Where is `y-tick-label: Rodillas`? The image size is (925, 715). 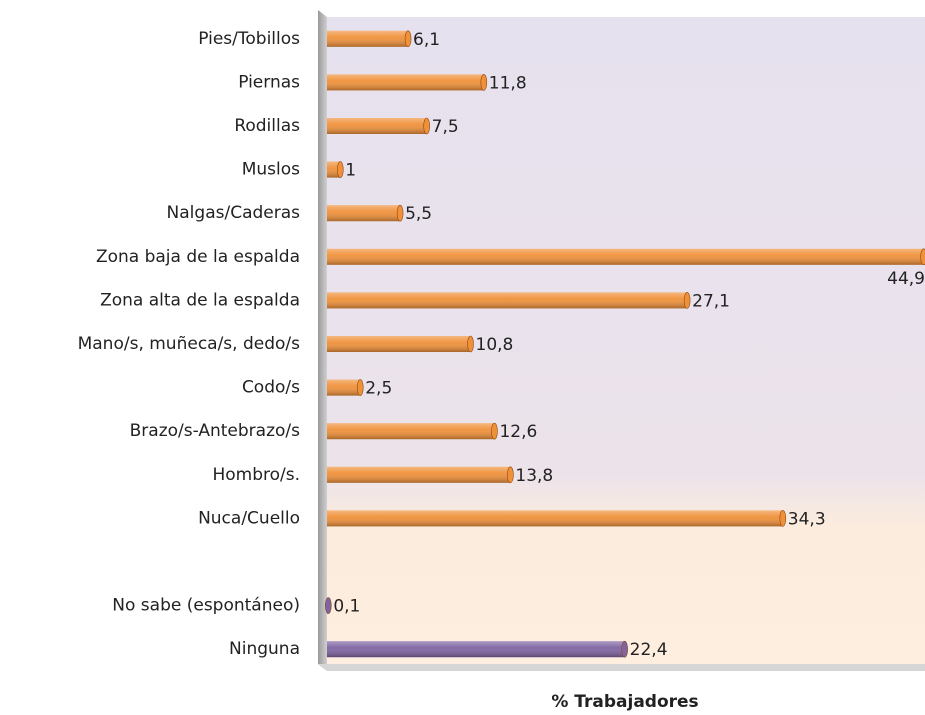 y-tick-label: Rodillas is located at coordinates (267, 126).